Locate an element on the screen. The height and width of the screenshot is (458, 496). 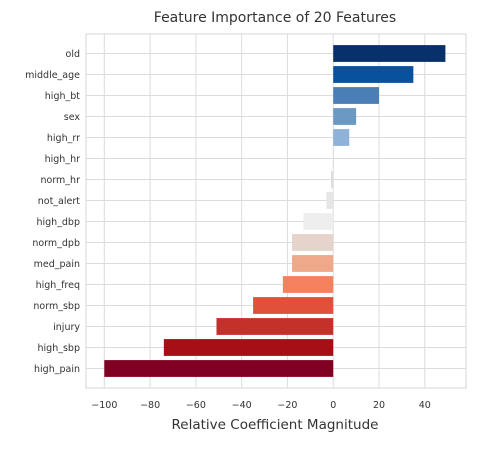
bar-norm-hr is located at coordinates (332, 179).